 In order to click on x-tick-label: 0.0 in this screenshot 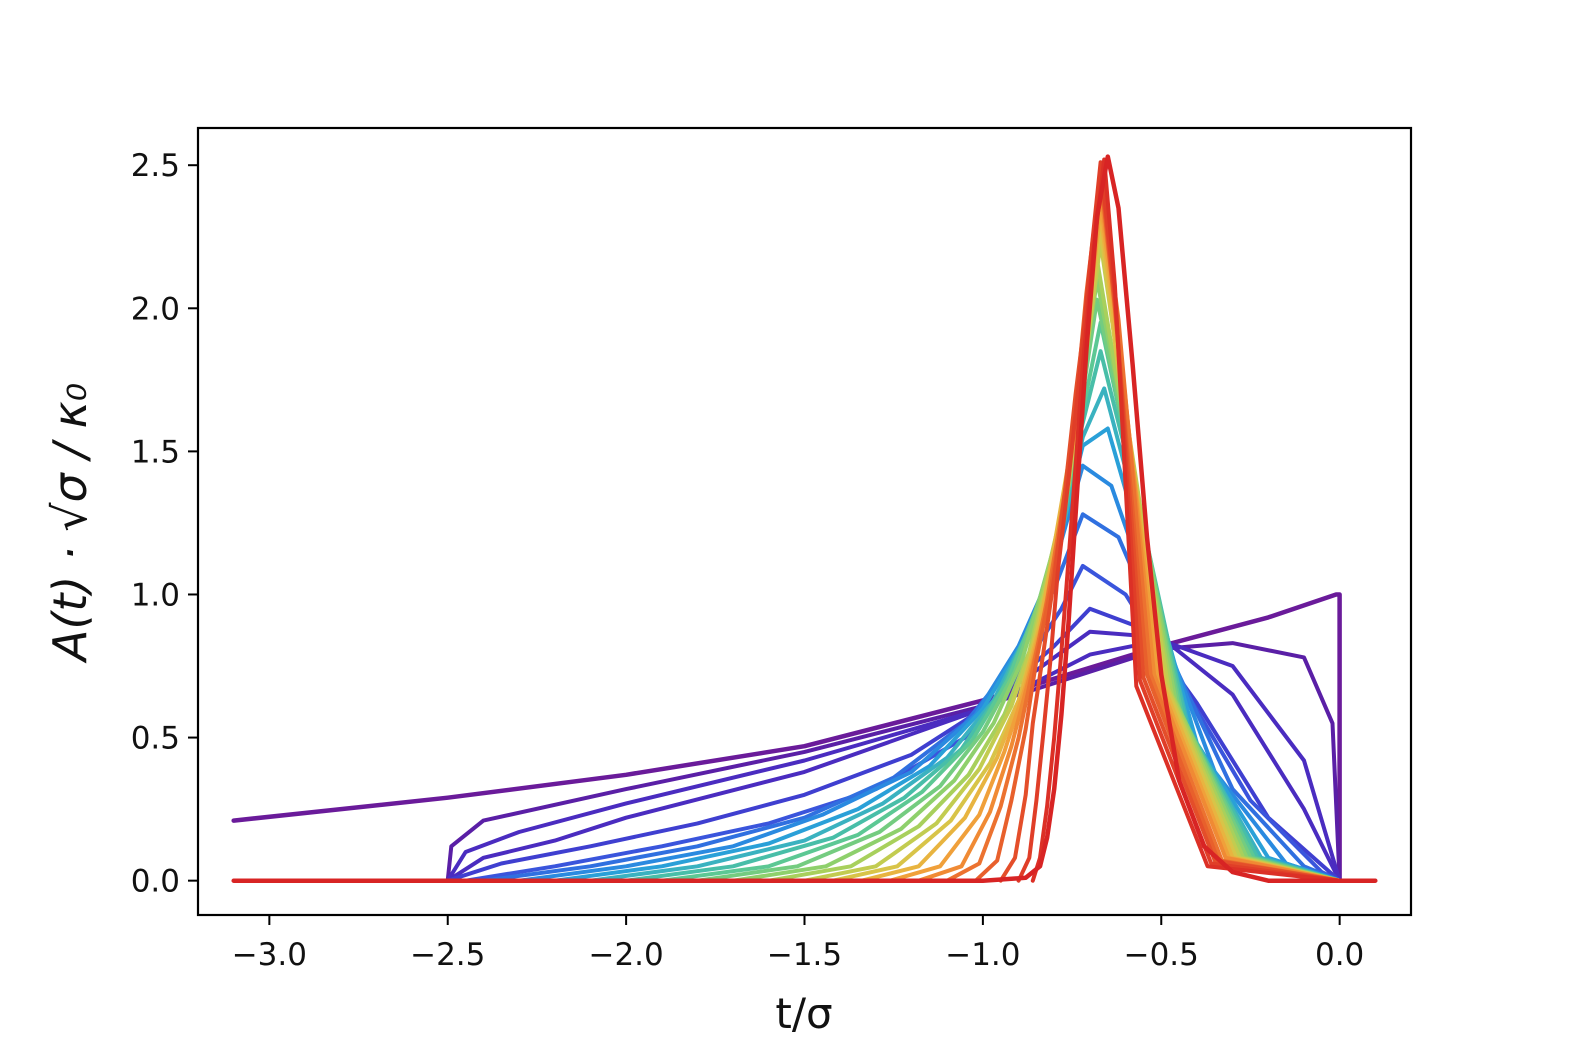, I will do `click(1339, 955)`.